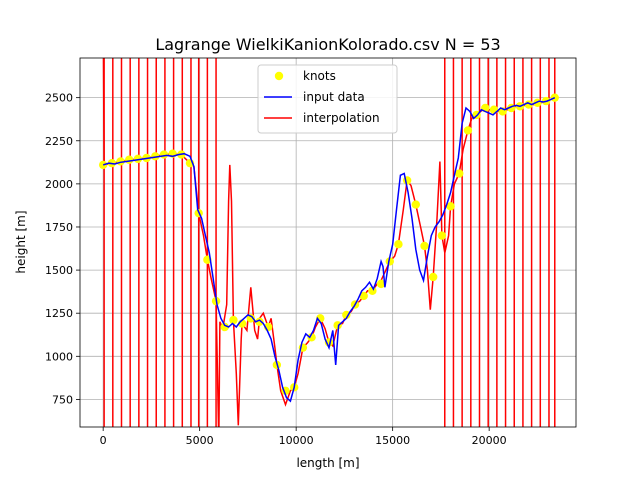 This screenshot has height=480, width=640. Describe the element at coordinates (59, 98) in the screenshot. I see `y-tick-label: 2500` at that location.